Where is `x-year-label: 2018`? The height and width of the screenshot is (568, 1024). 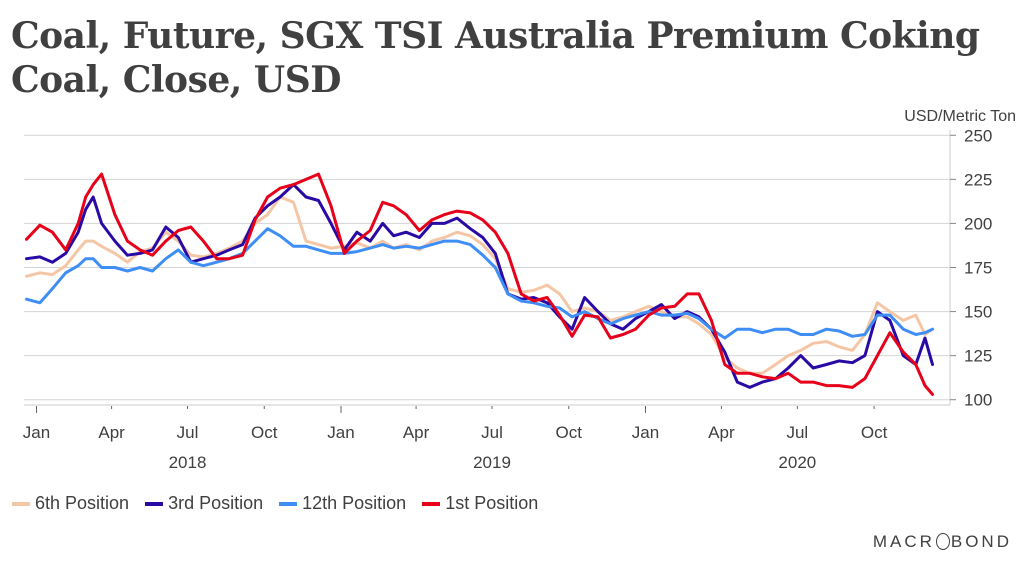
x-year-label: 2018 is located at coordinates (188, 462).